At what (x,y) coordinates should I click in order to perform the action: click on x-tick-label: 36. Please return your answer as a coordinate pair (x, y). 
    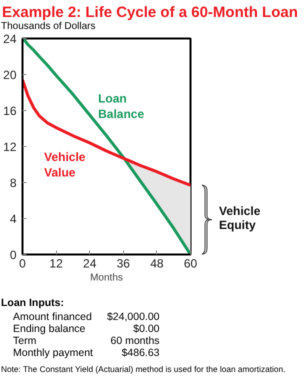
    Looking at the image, I should click on (123, 263).